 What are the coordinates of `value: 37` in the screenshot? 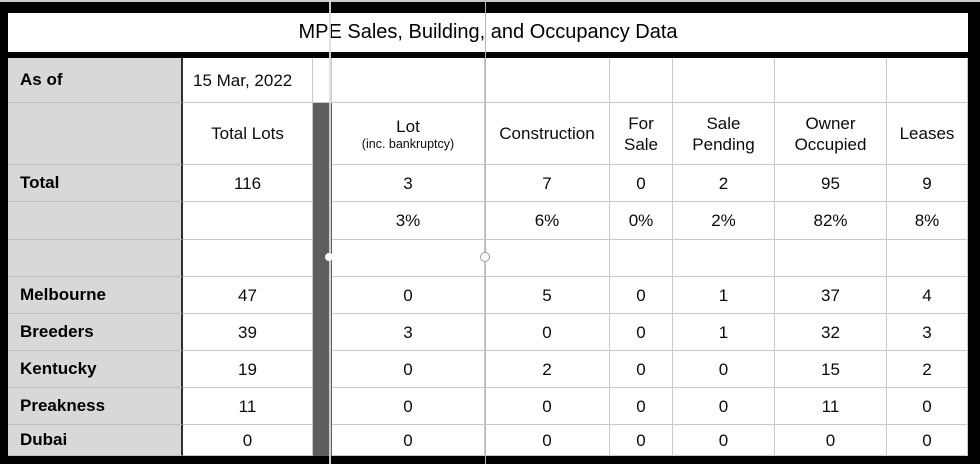 It's located at (830, 295).